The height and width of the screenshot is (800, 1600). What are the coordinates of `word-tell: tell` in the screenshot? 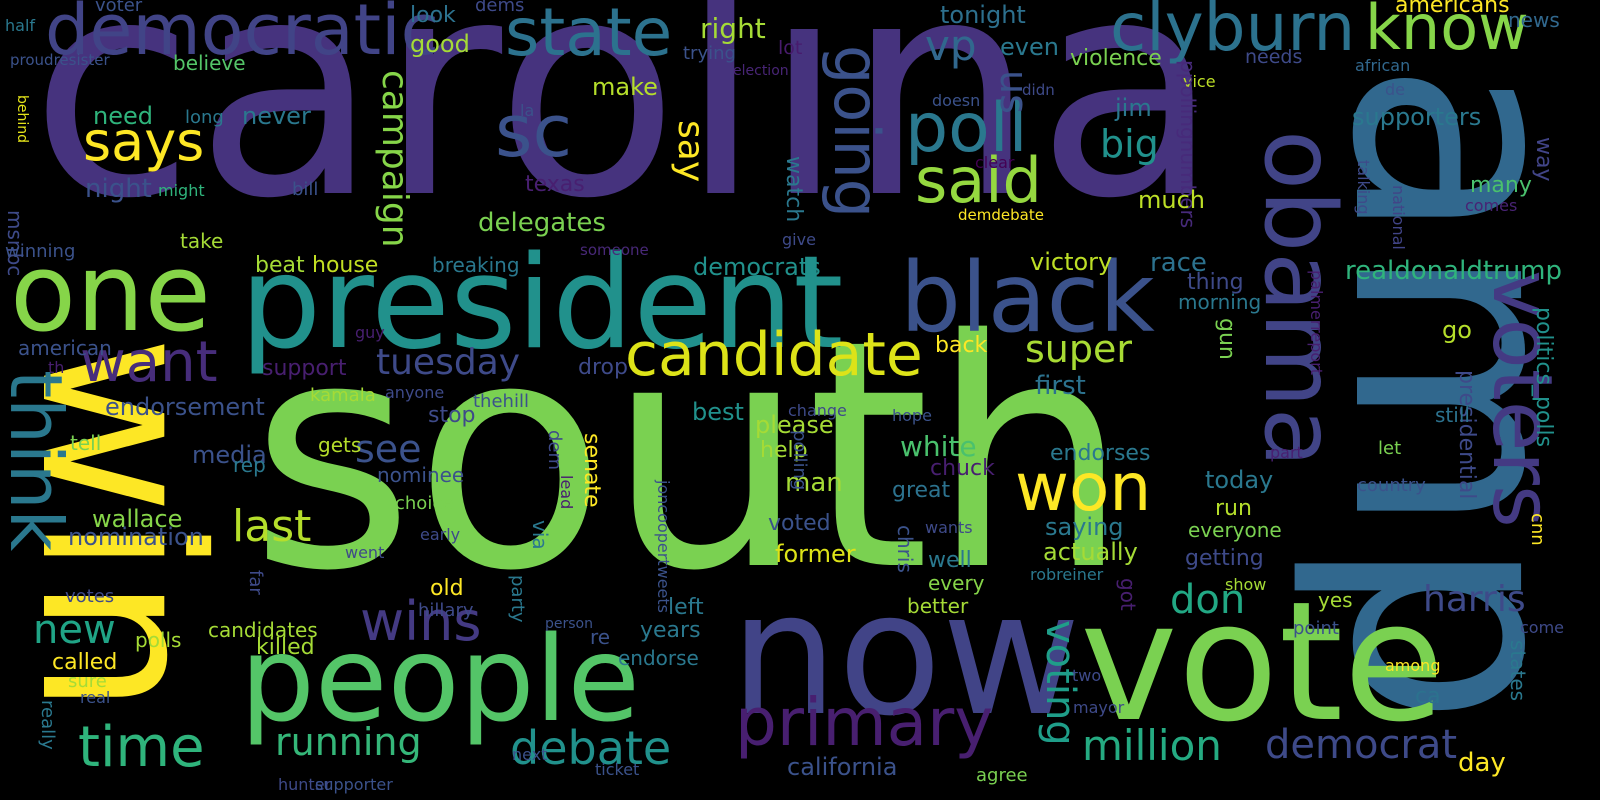 It's located at (86, 443).